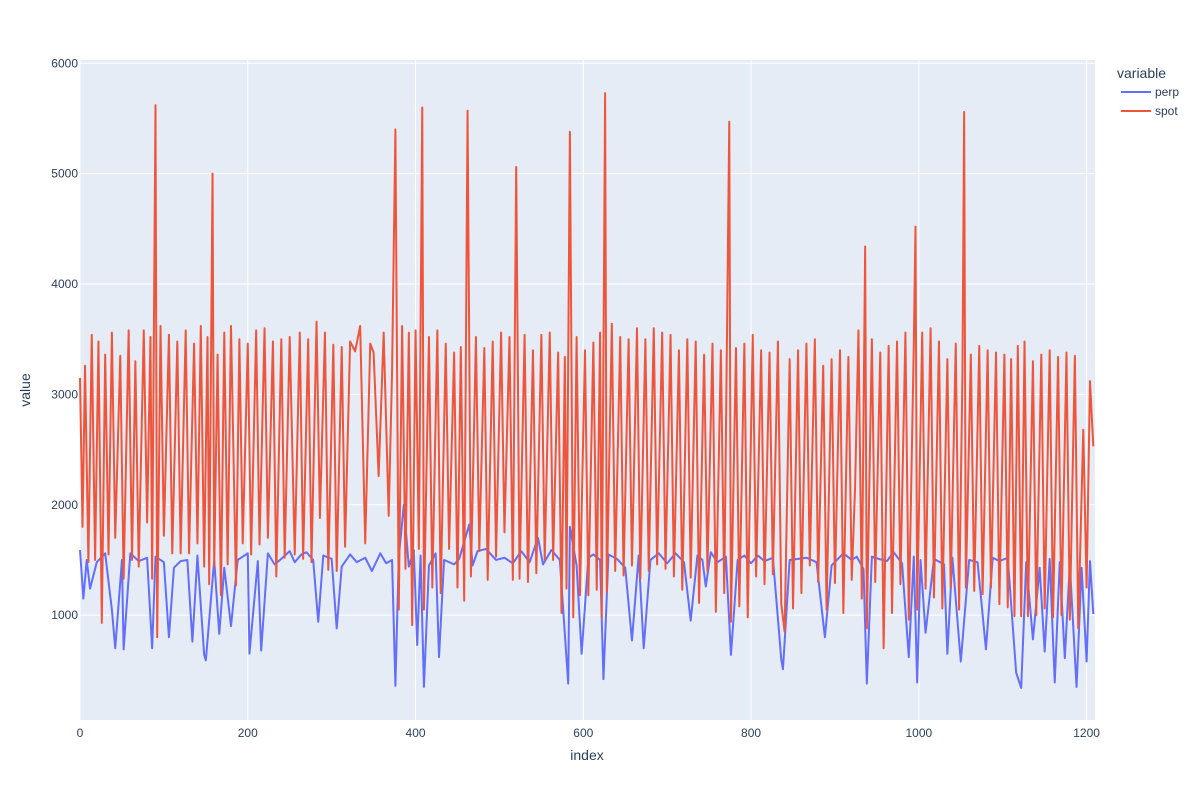 The height and width of the screenshot is (800, 1200). Describe the element at coordinates (64, 174) in the screenshot. I see `y-tick-label: 5000` at that location.